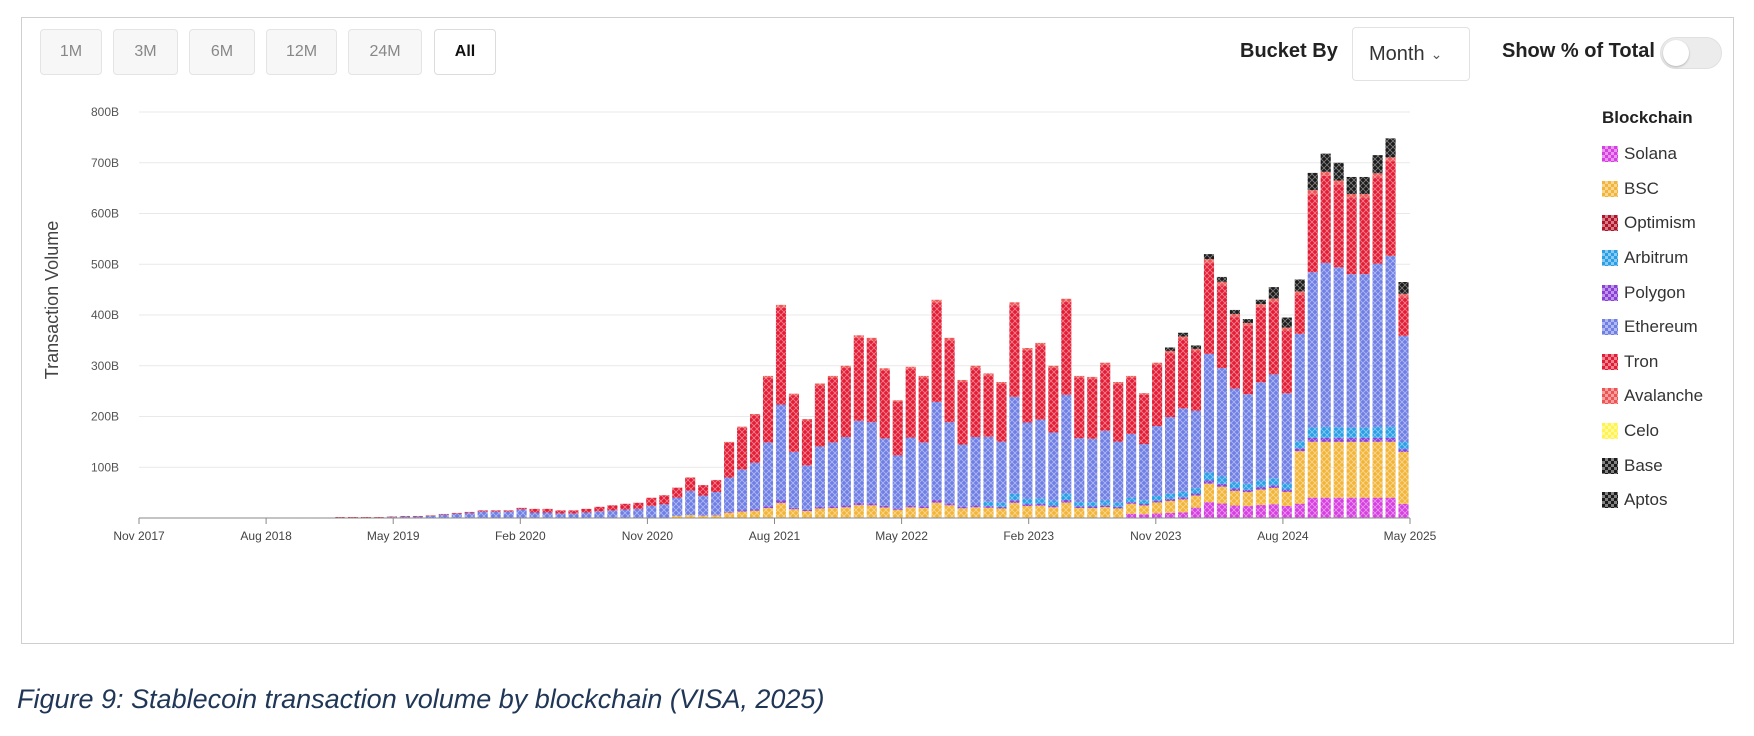 The height and width of the screenshot is (736, 1754). What do you see at coordinates (1652, 189) in the screenshot?
I see `legend-item-bsc: BSC` at bounding box center [1652, 189].